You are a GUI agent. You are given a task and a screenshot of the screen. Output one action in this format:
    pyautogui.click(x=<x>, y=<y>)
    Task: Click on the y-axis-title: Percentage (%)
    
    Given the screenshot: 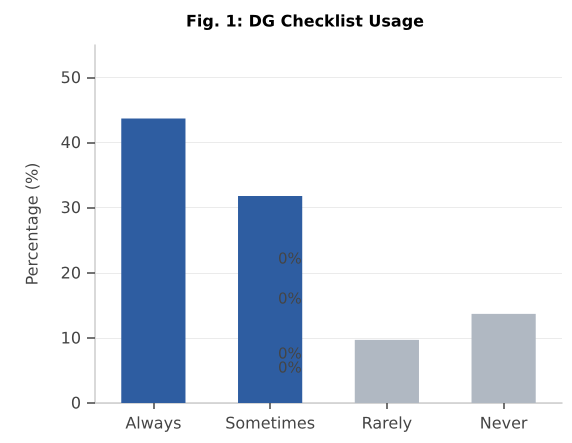 What is the action you would take?
    pyautogui.click(x=32, y=224)
    